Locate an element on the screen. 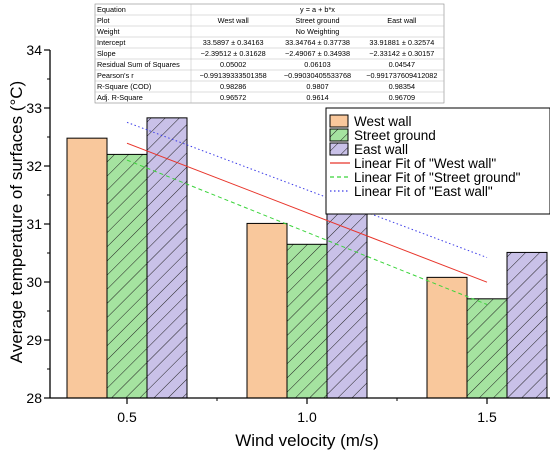  table-cell: −0.99030405533768 is located at coordinates (317, 75).